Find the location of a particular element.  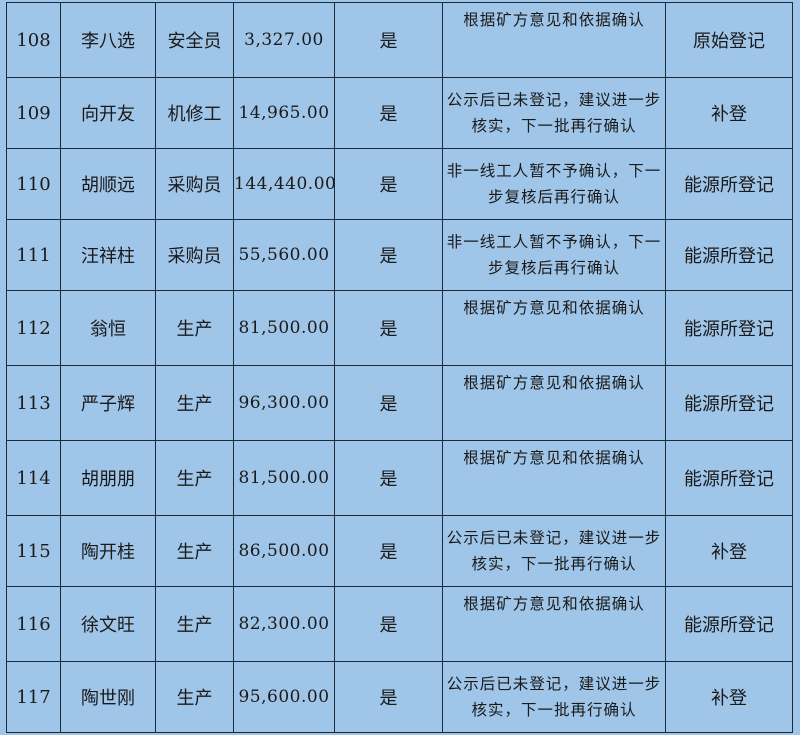

cell-number: 110 is located at coordinates (33, 184).